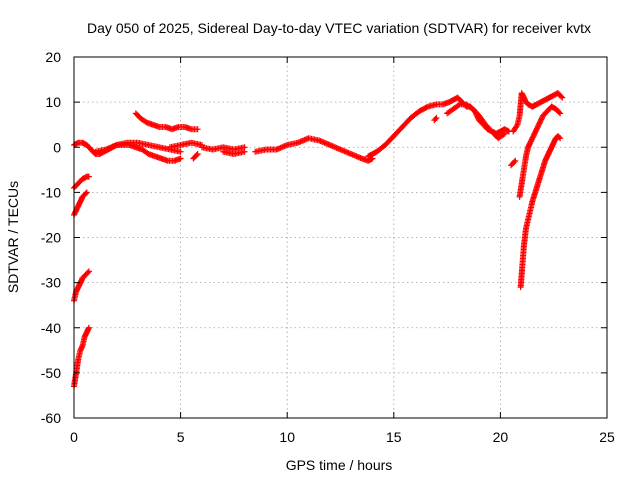  I want to click on series-arc-g, so click(166, 121).